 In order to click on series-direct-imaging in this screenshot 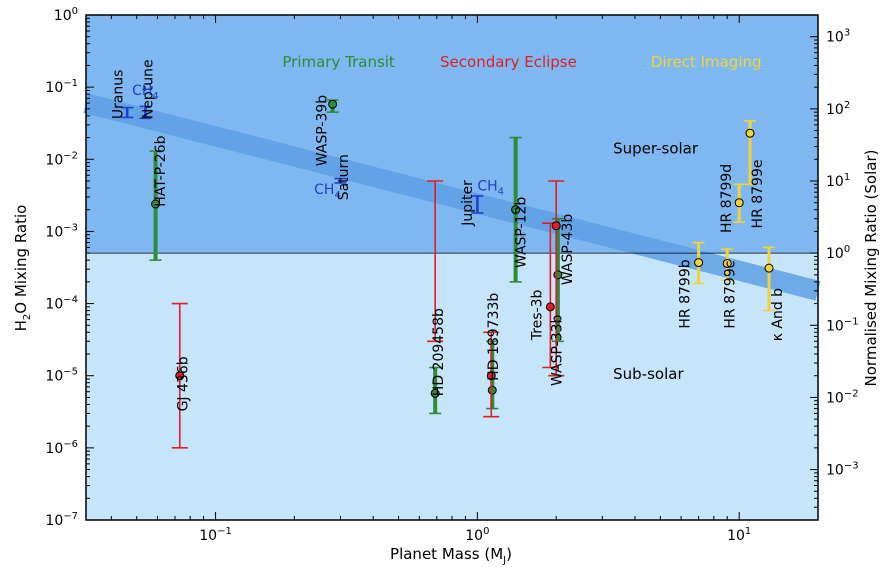, I will do `click(734, 216)`.